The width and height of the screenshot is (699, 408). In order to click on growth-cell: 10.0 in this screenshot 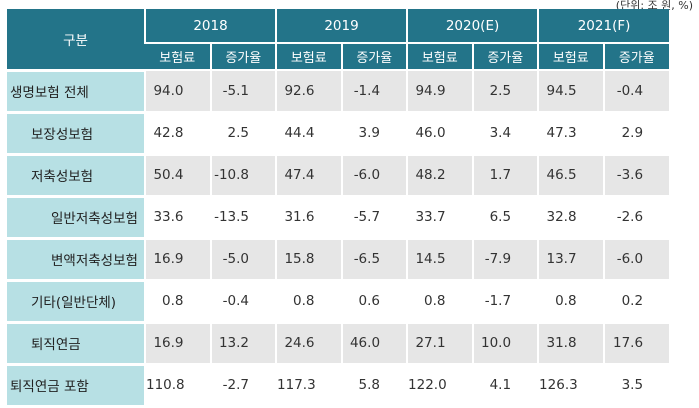, I will do `click(505, 344)`.